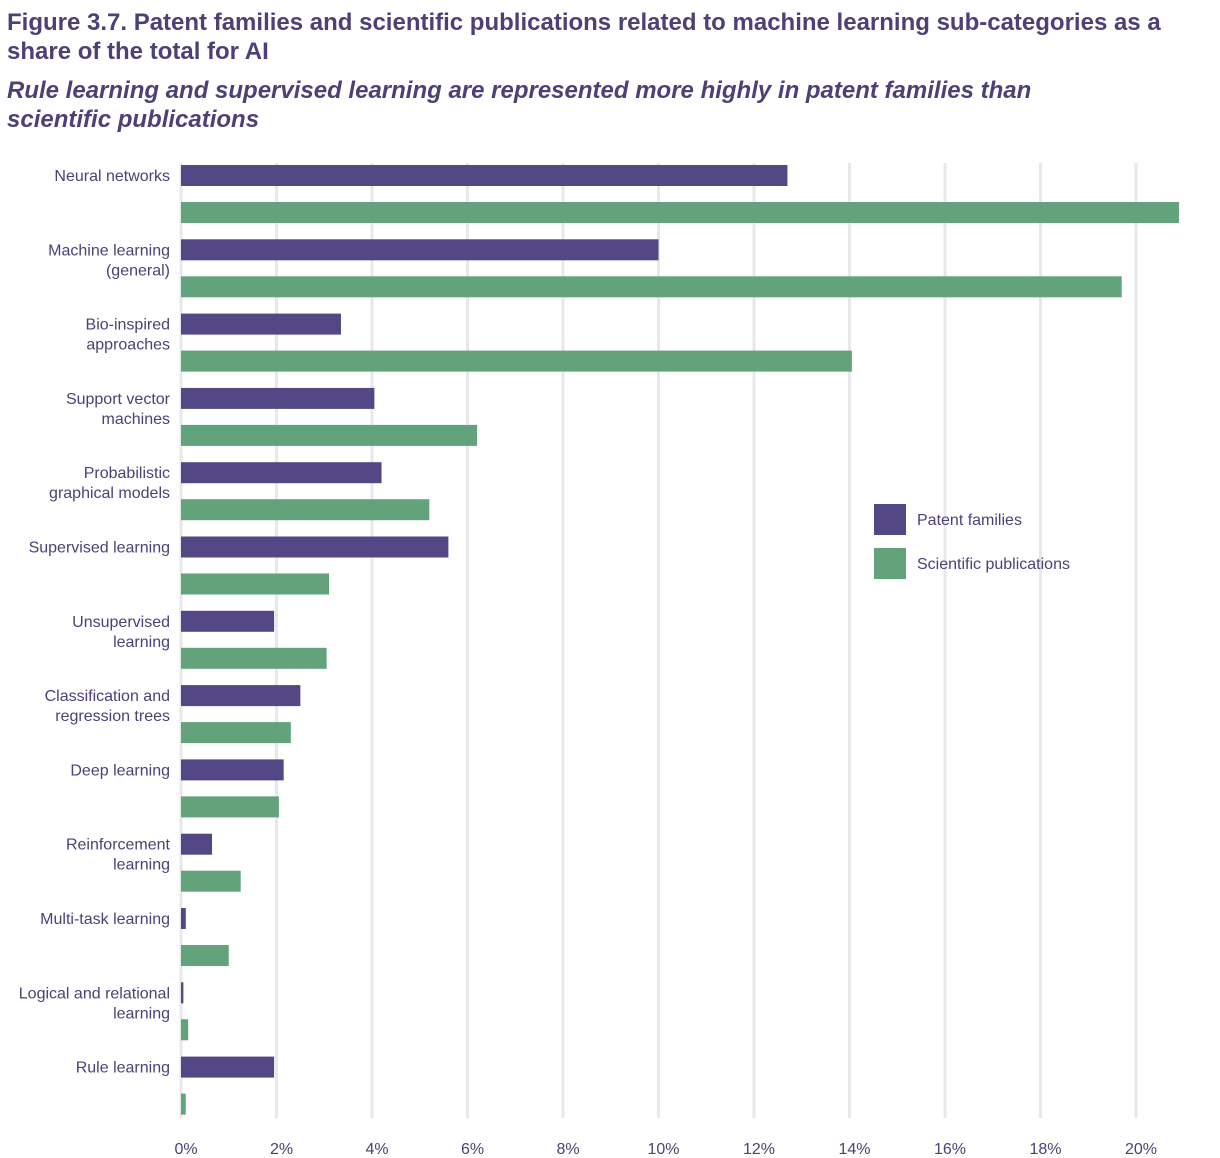 This screenshot has height=1158, width=1220. I want to click on category-label: machines, so click(136, 419).